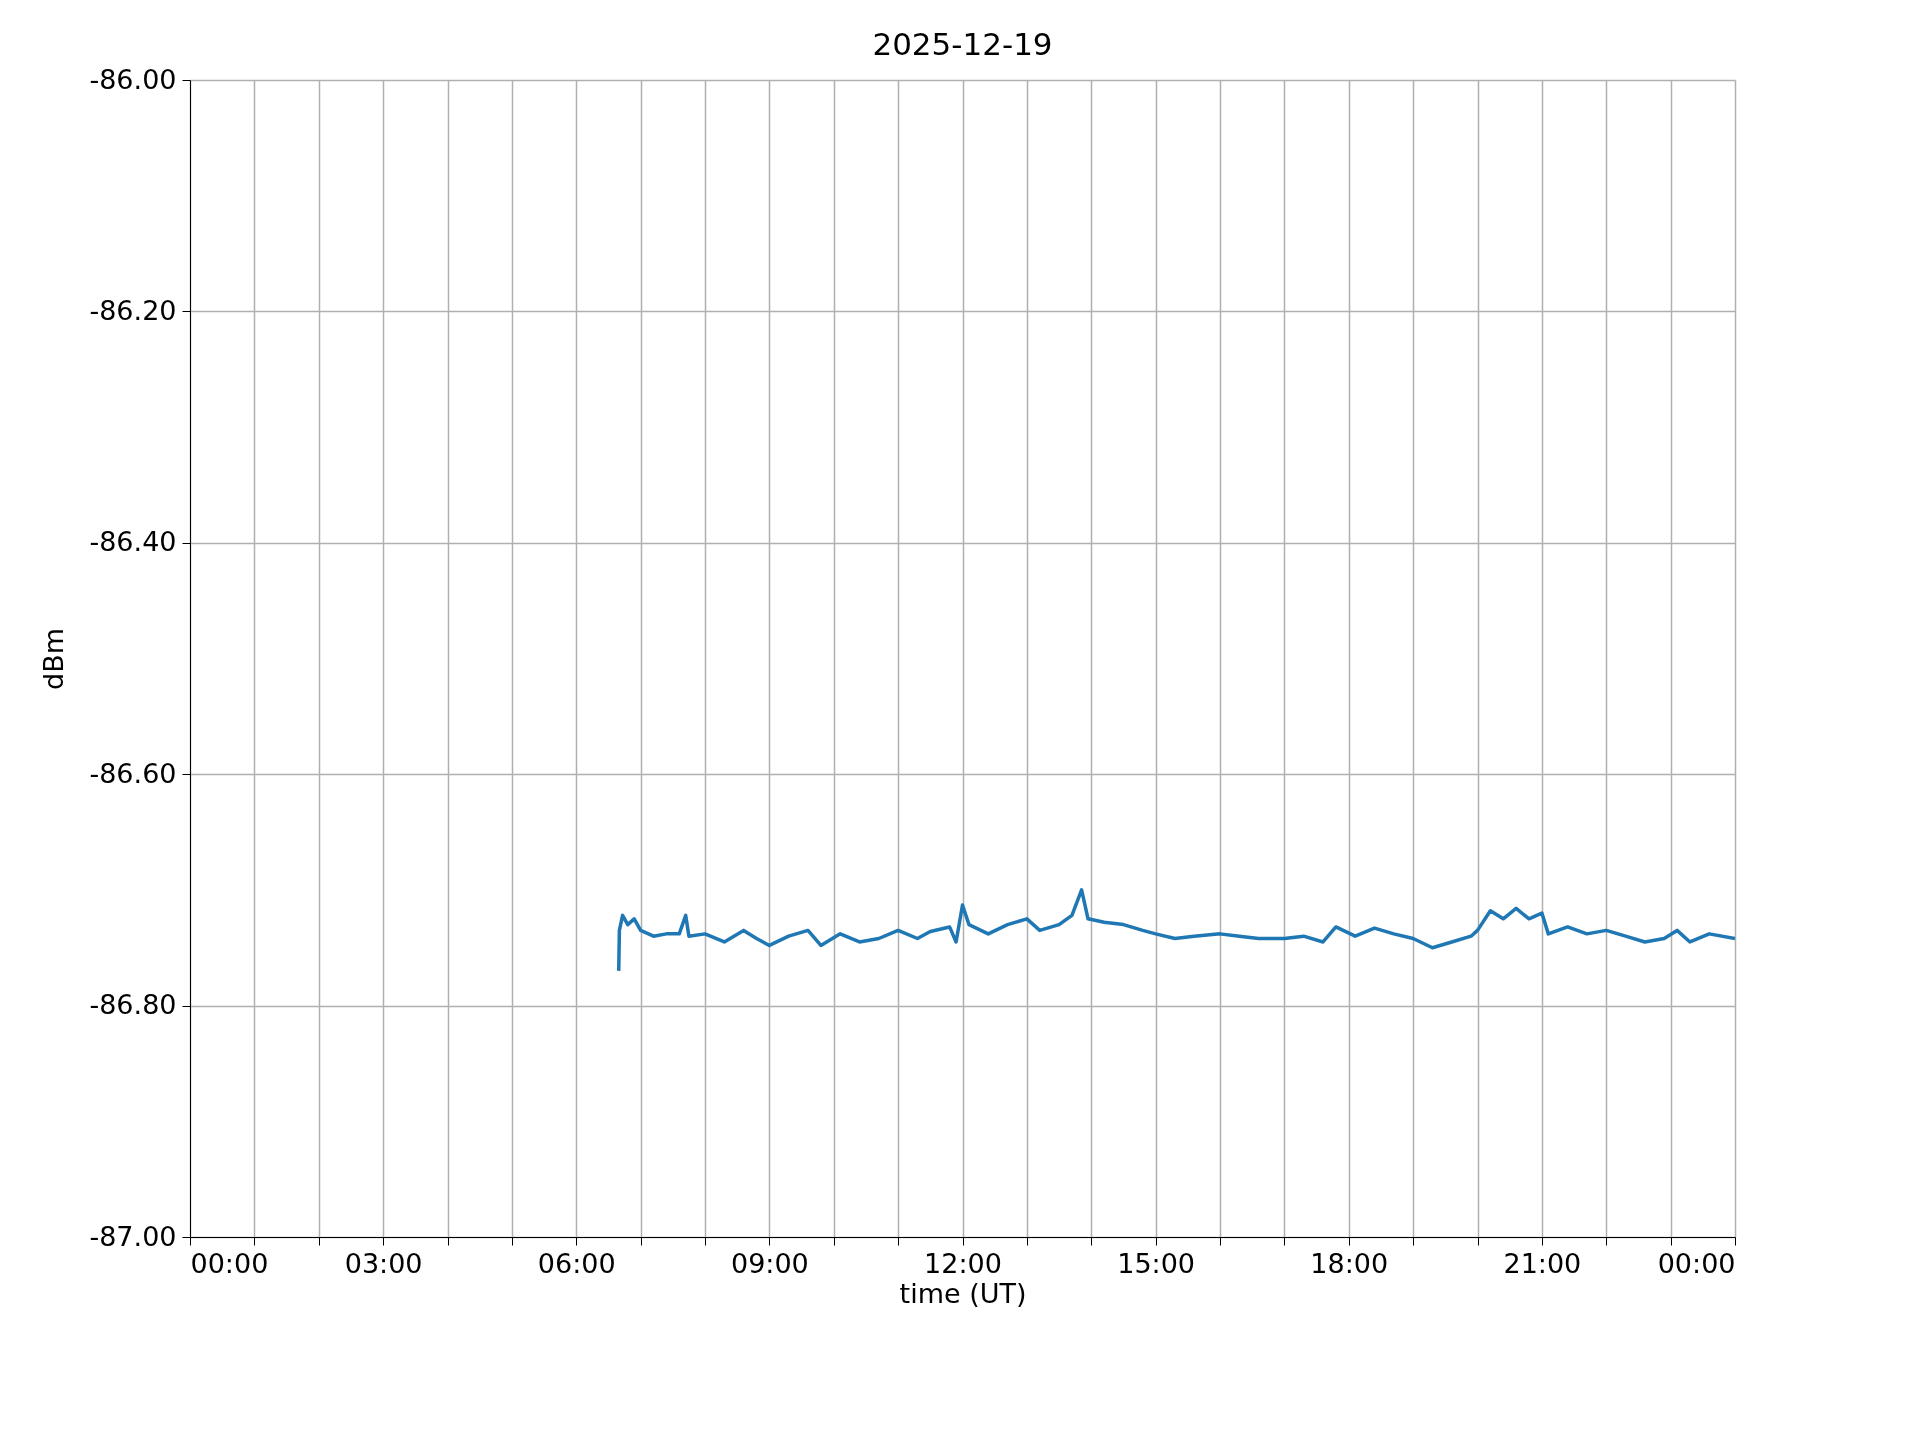 The image size is (1920, 1440). What do you see at coordinates (1542, 1263) in the screenshot?
I see `x-tick-label: 21:00` at bounding box center [1542, 1263].